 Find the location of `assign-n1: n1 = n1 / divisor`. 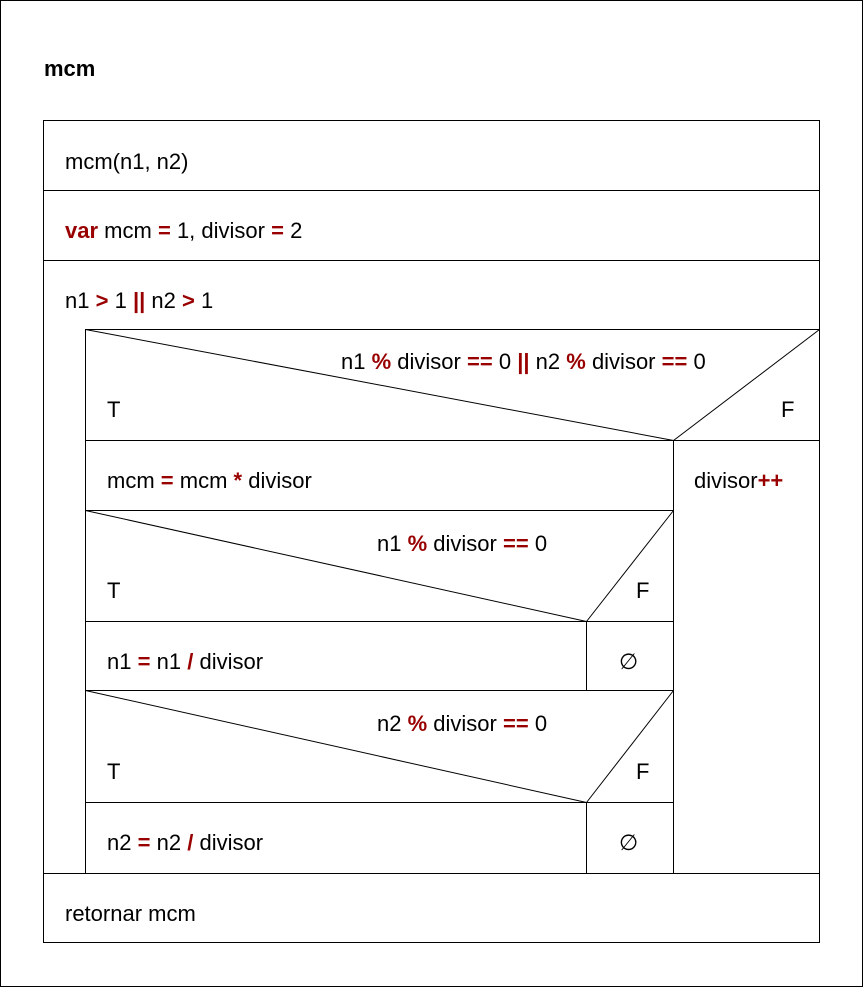

assign-n1: n1 = n1 / divisor is located at coordinates (185, 661).